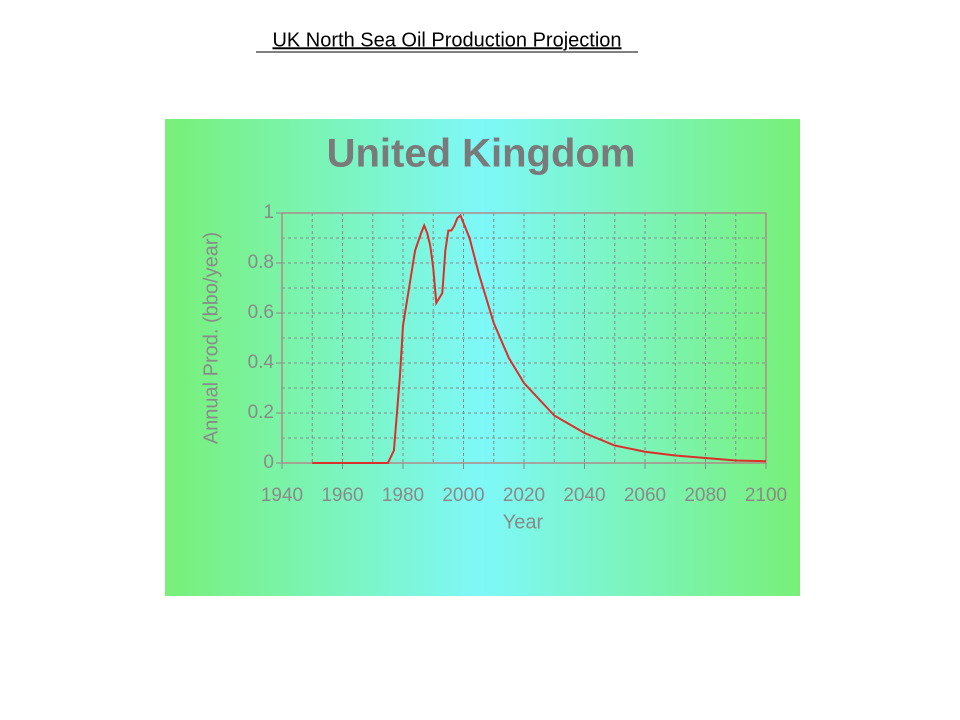 This screenshot has height=720, width=960. Describe the element at coordinates (261, 412) in the screenshot. I see `y-tick-label: 0.2` at that location.